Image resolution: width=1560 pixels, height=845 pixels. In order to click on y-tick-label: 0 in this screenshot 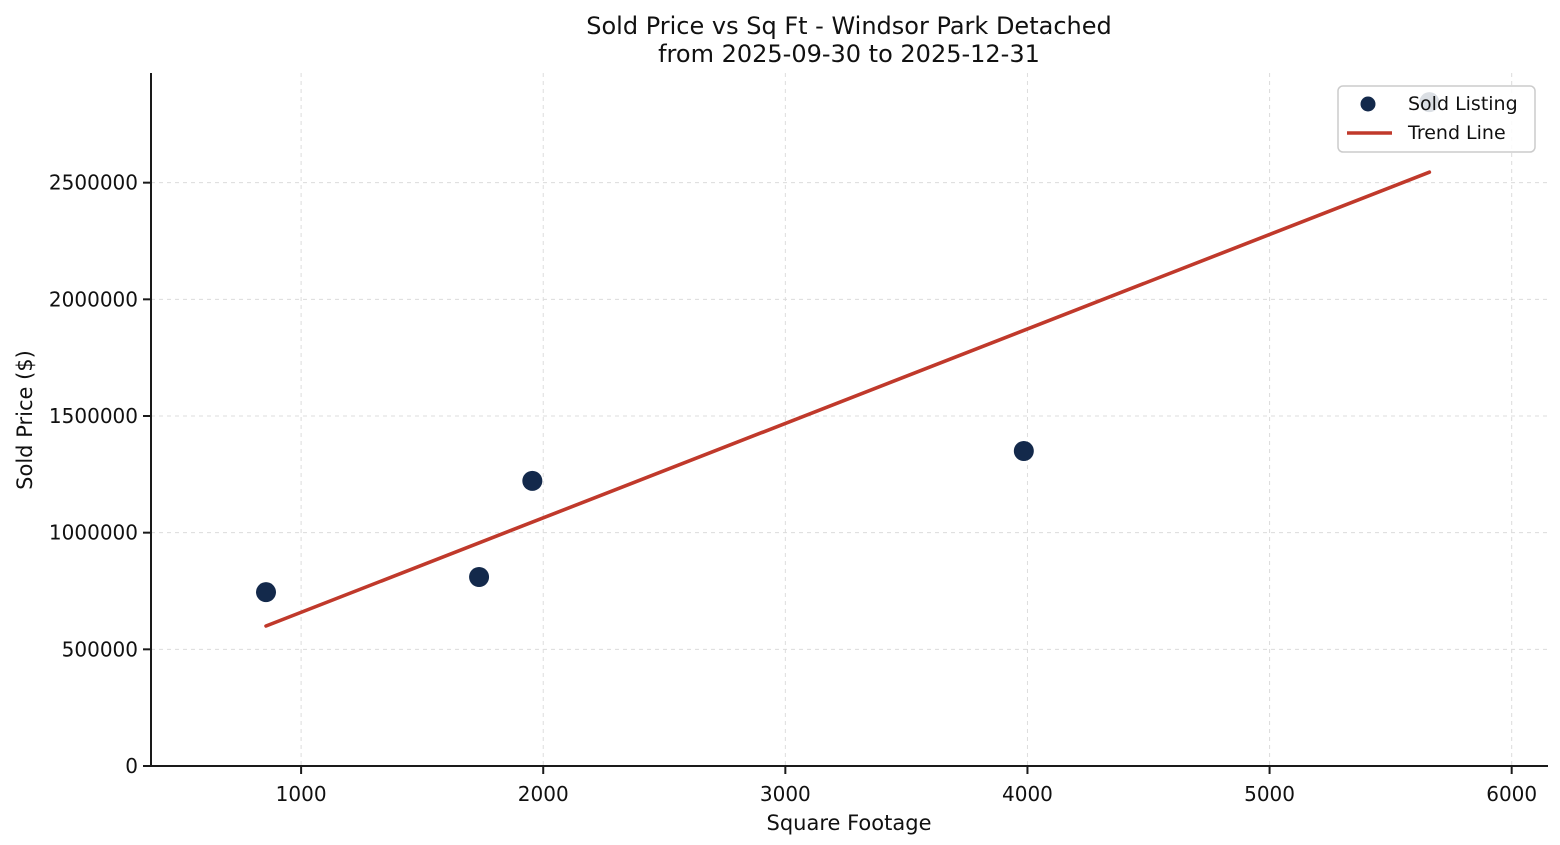, I will do `click(131, 766)`.